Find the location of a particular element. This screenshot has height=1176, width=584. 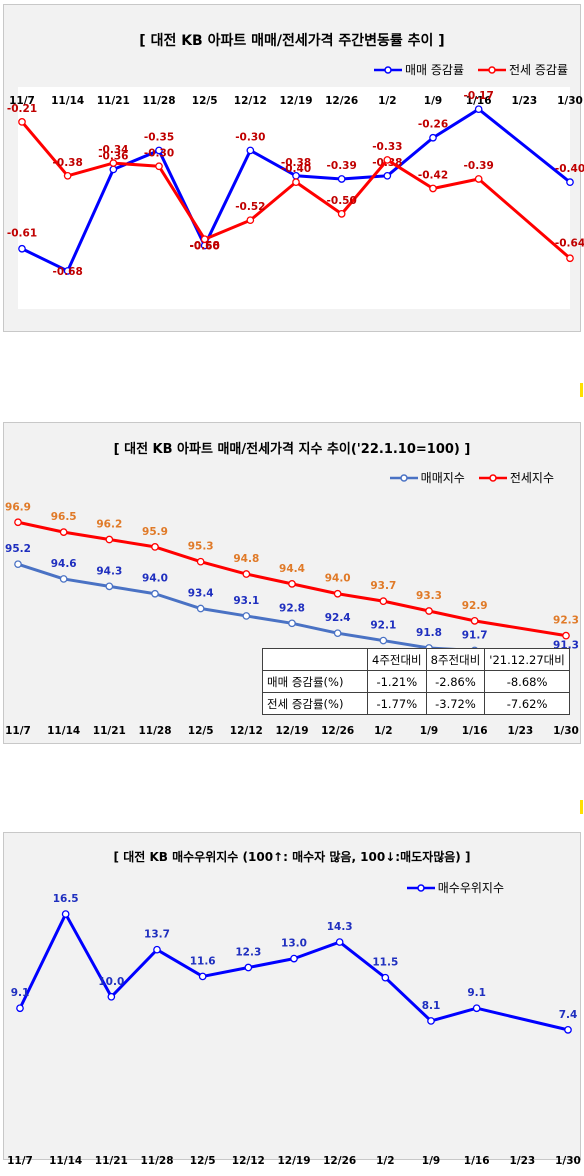

x-tick-label: 12/26 is located at coordinates (341, 101).